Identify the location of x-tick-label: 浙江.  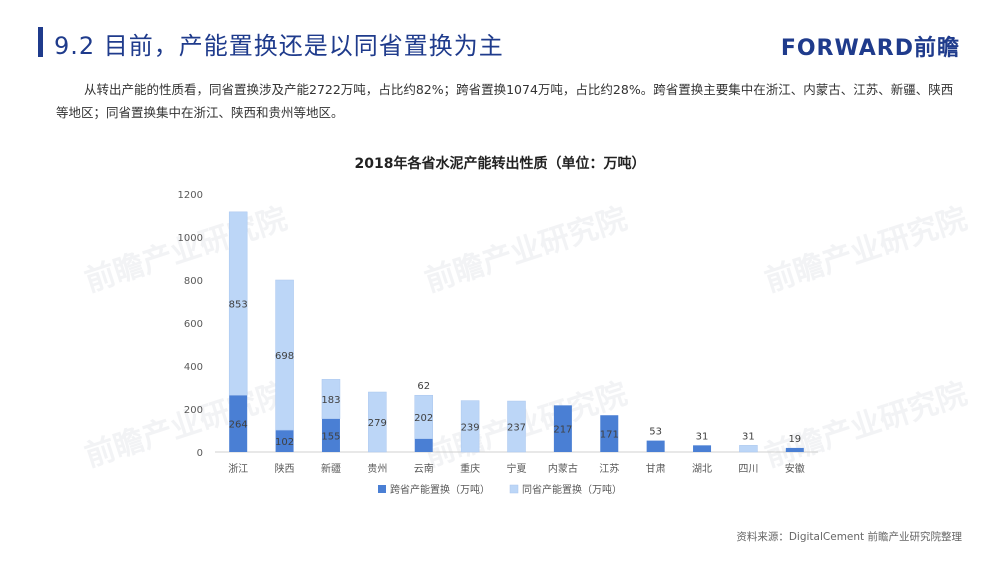
(238, 469).